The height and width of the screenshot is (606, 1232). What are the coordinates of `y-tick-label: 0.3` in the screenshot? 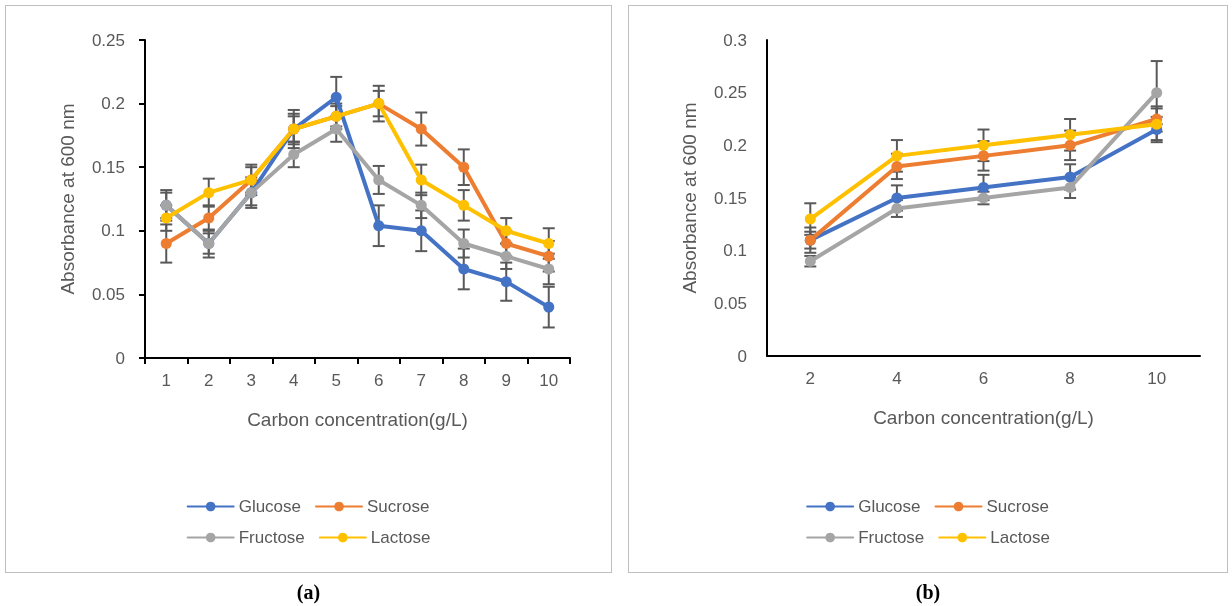 It's located at (735, 40).